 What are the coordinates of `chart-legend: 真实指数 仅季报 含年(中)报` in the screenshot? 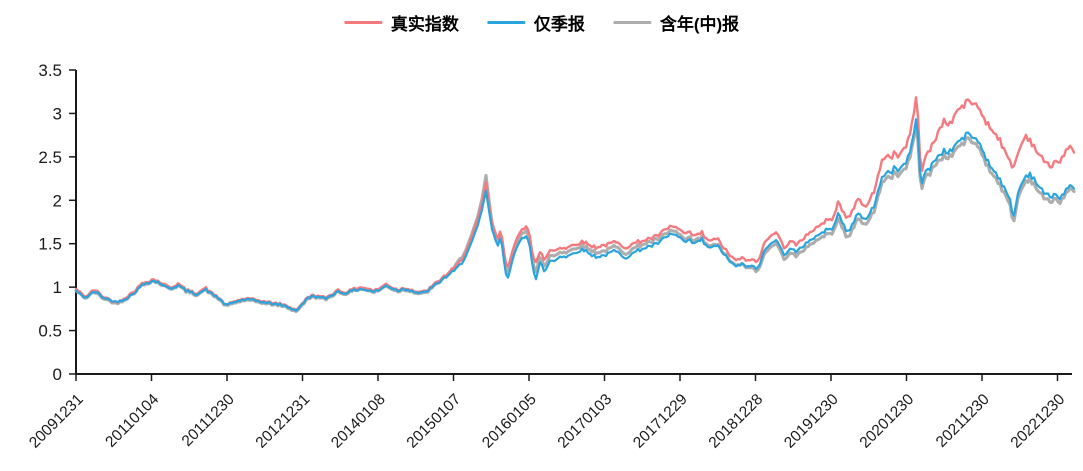 It's located at (541, 22).